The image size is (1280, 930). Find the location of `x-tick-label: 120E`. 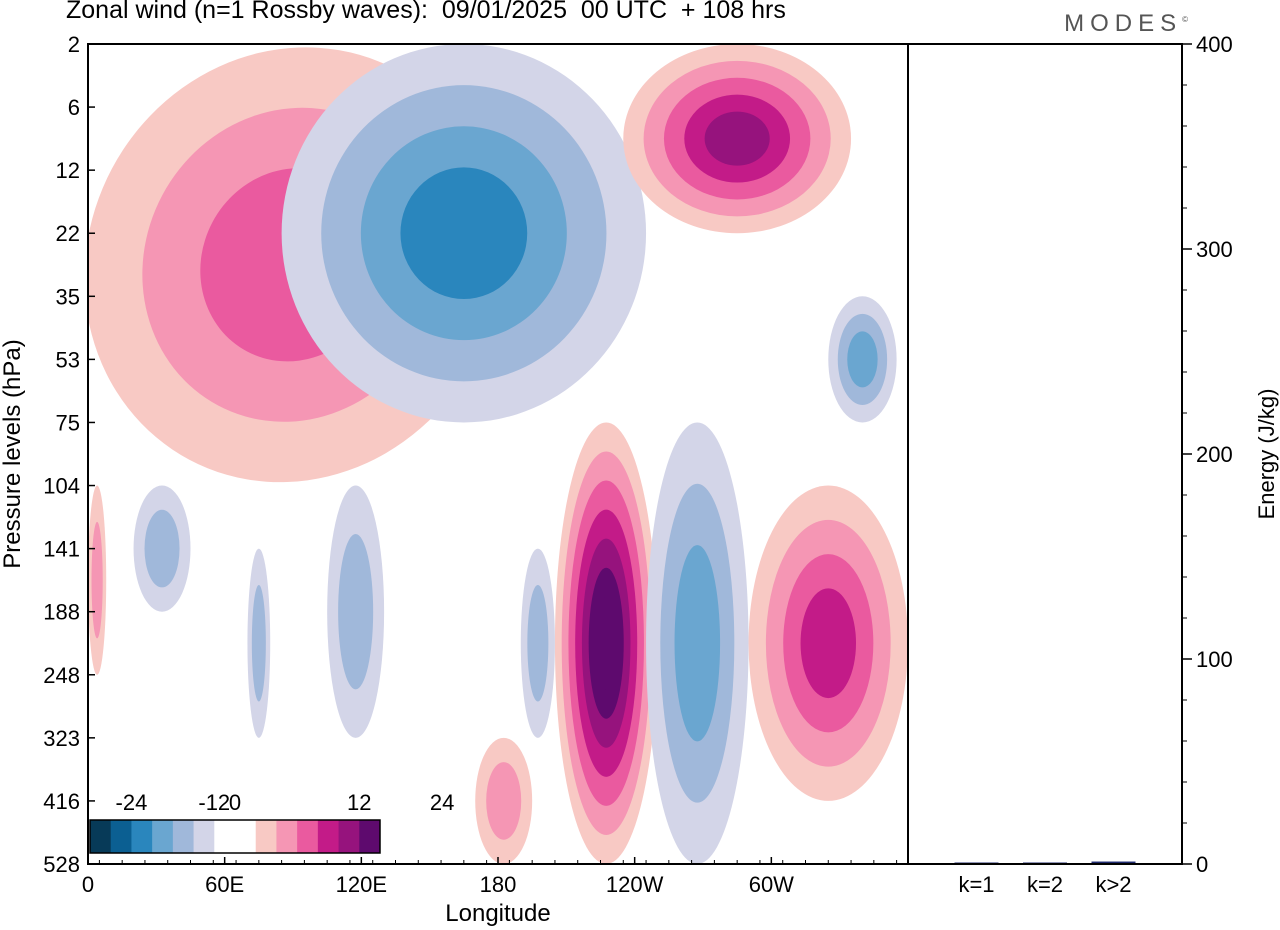

x-tick-label: 120E is located at coordinates (361, 884).